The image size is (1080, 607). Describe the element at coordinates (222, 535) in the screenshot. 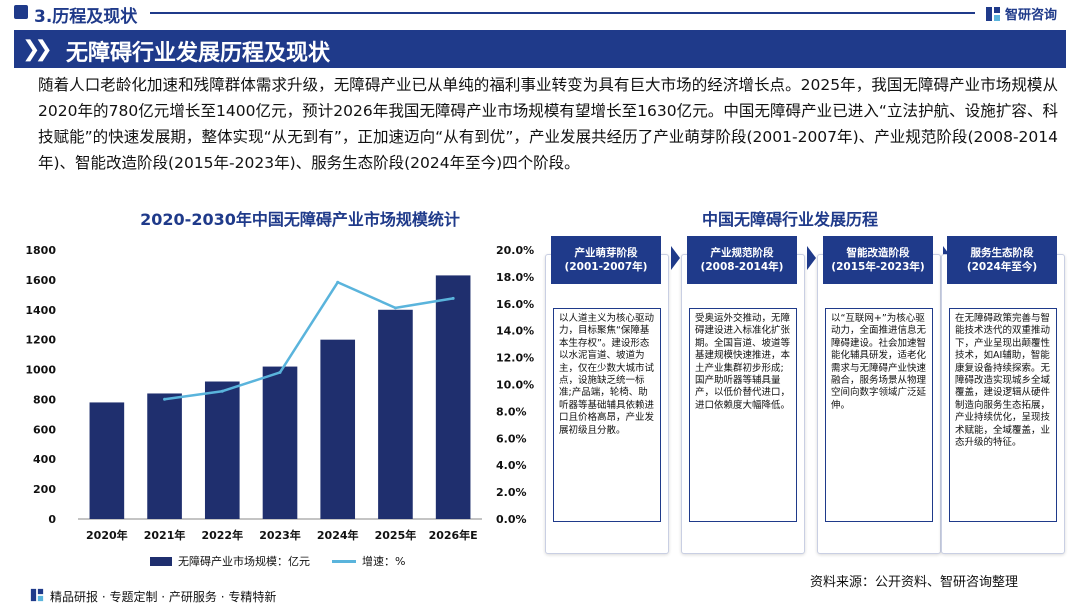

I see `x-tick-label: 2022年` at that location.